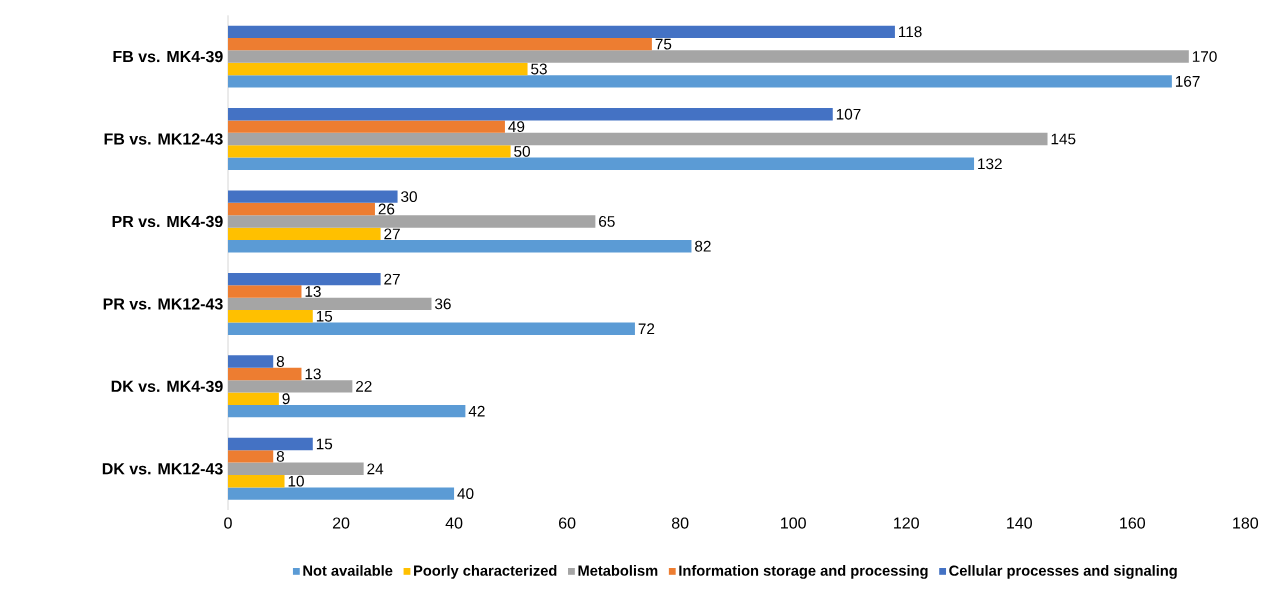 The image size is (1285, 590). Describe the element at coordinates (386, 209) in the screenshot. I see `data-label: 26` at that location.